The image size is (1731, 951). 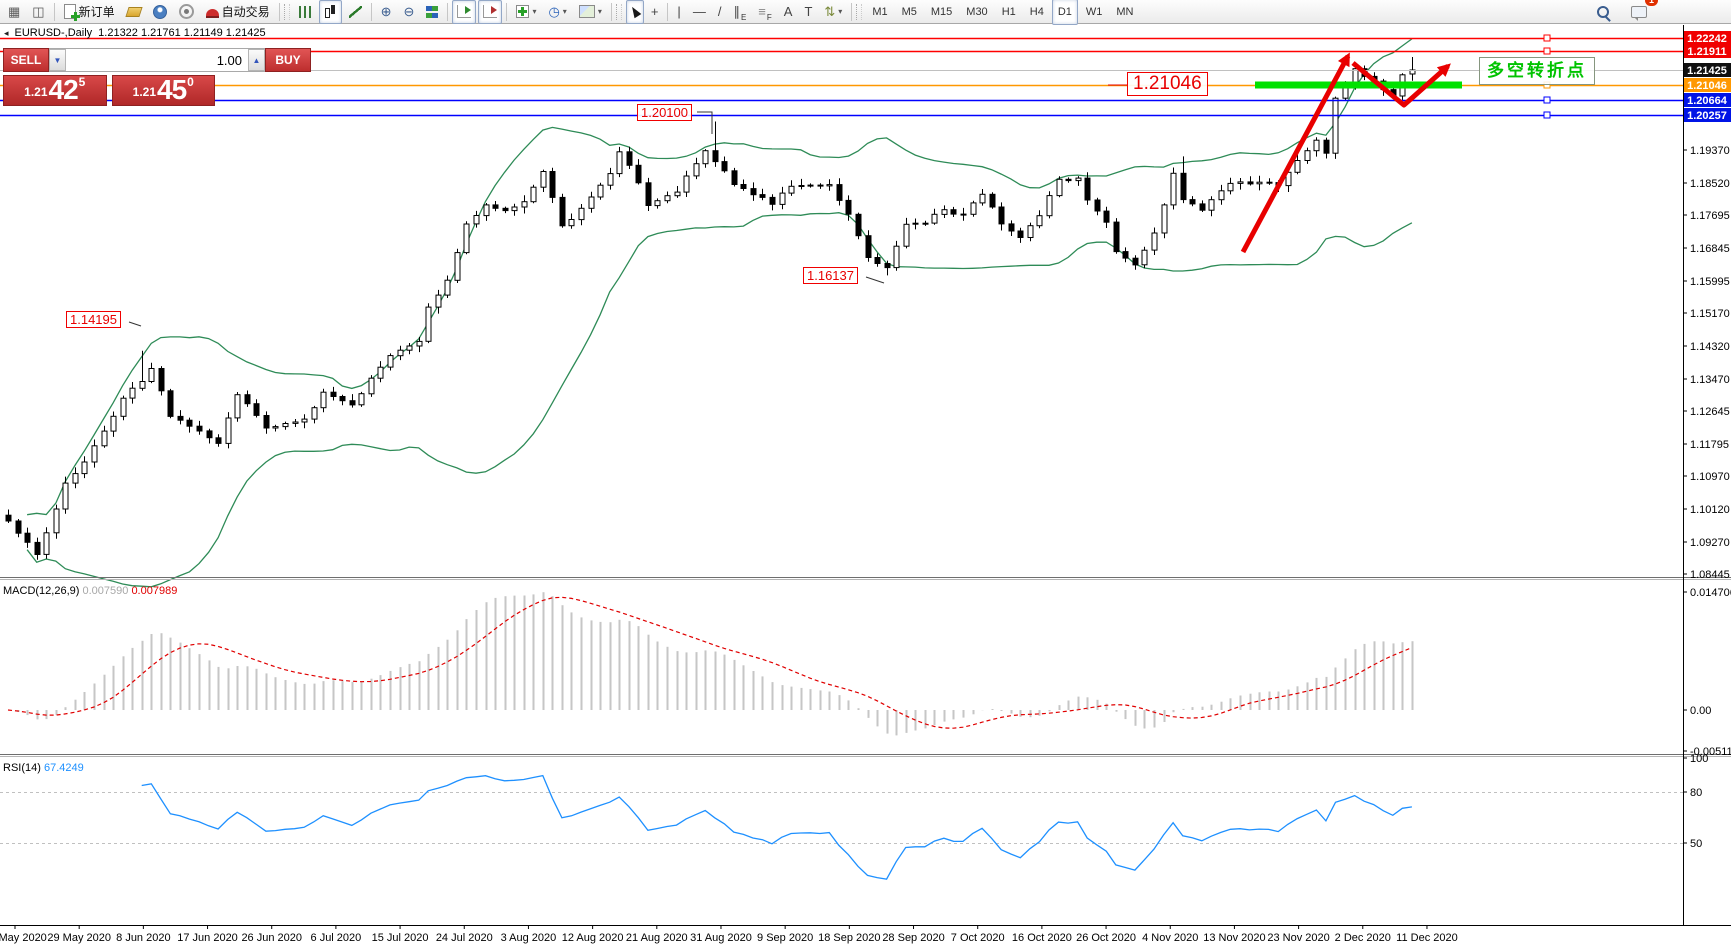 I want to click on annotation-connector, so click(x=135, y=324).